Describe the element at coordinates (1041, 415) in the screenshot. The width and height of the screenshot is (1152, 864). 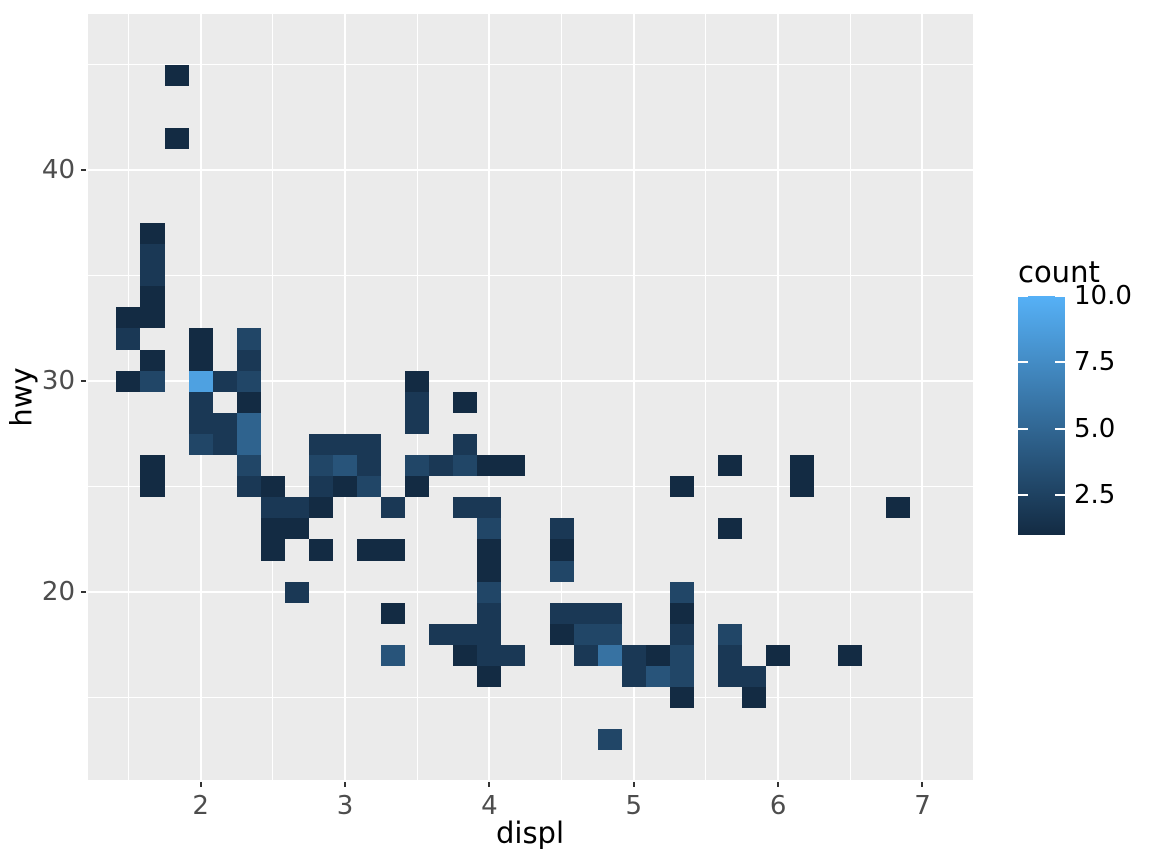
I see `legend-colorbar` at that location.